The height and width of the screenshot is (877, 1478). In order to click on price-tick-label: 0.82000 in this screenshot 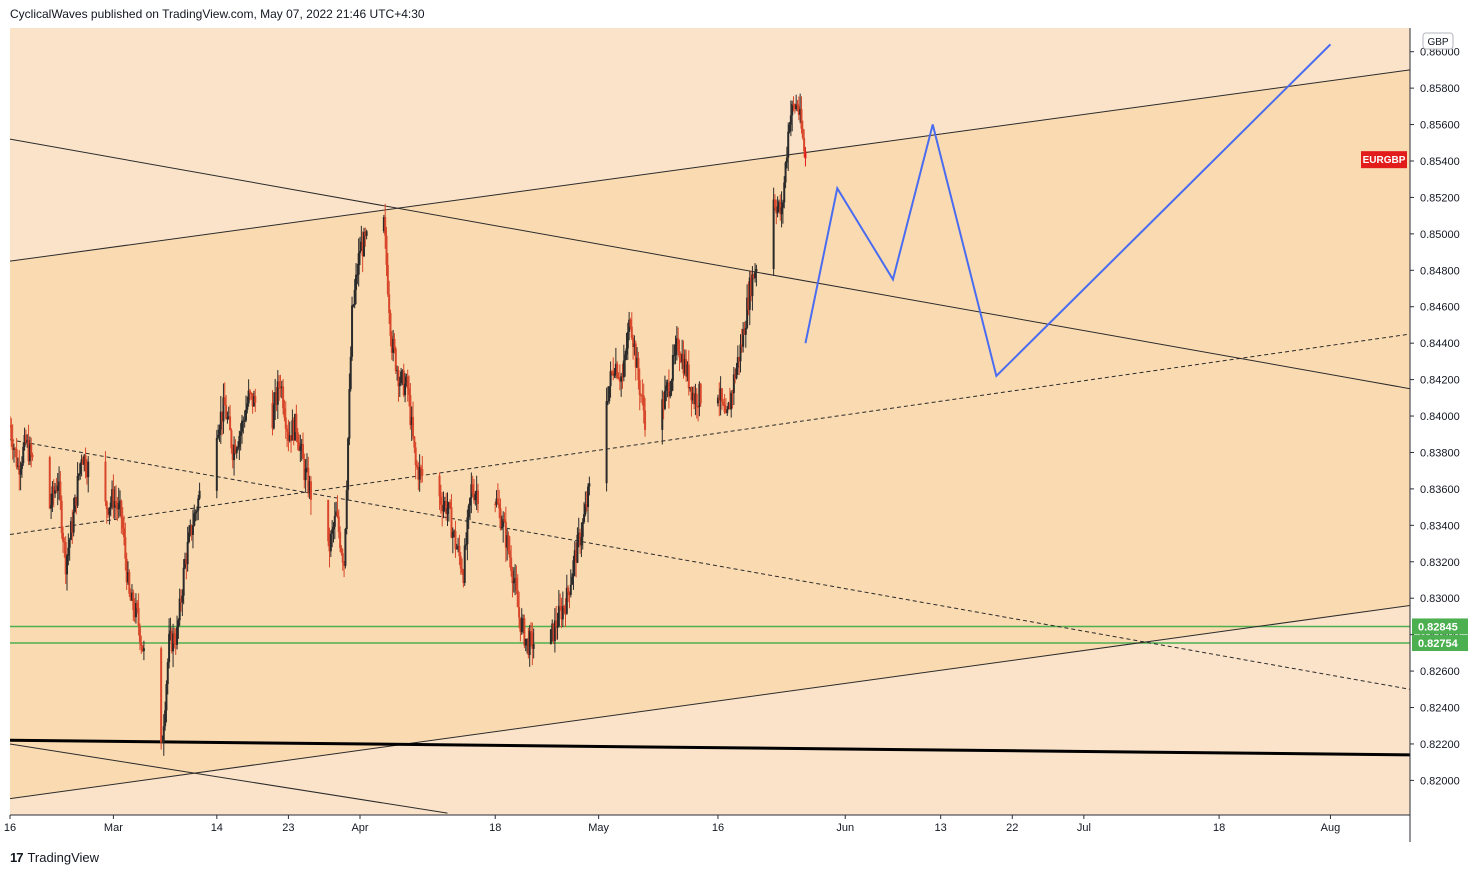, I will do `click(1440, 781)`.